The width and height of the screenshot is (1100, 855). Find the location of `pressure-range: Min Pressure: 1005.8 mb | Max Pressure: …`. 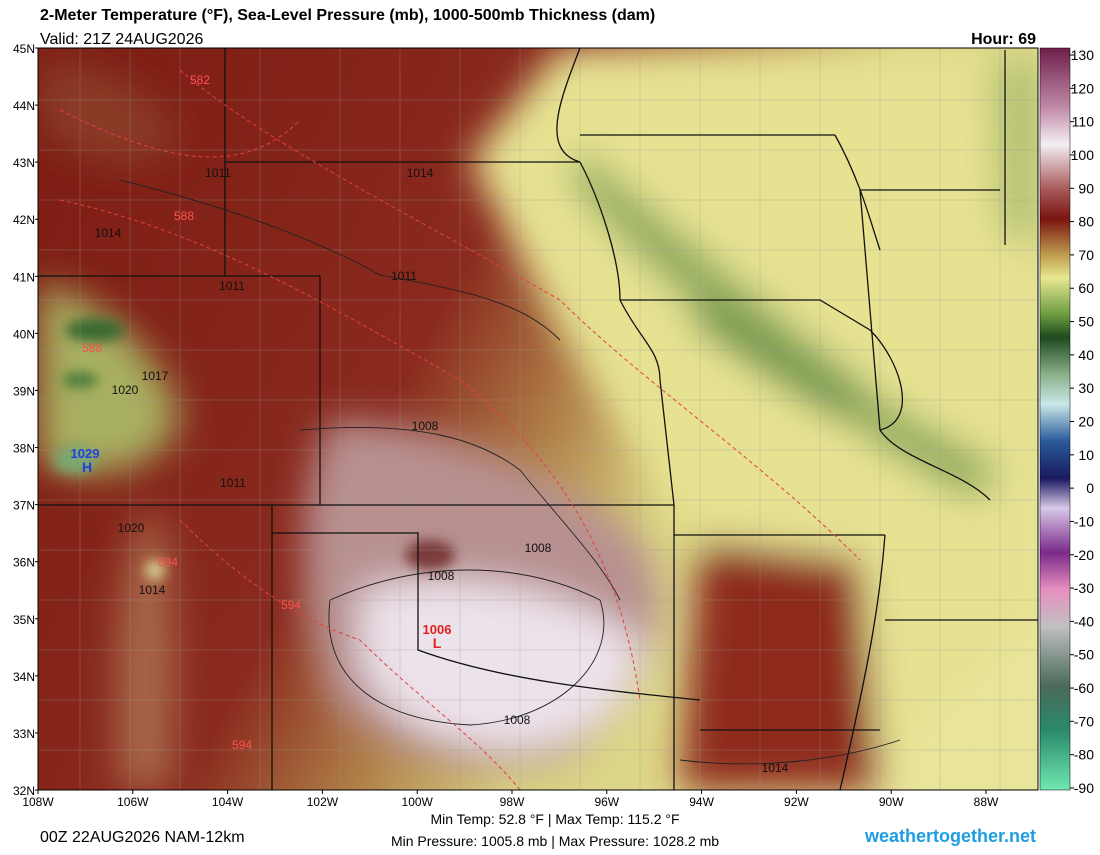

pressure-range: Min Pressure: 1005.8 mb | Max Pressure: … is located at coordinates (555, 841).